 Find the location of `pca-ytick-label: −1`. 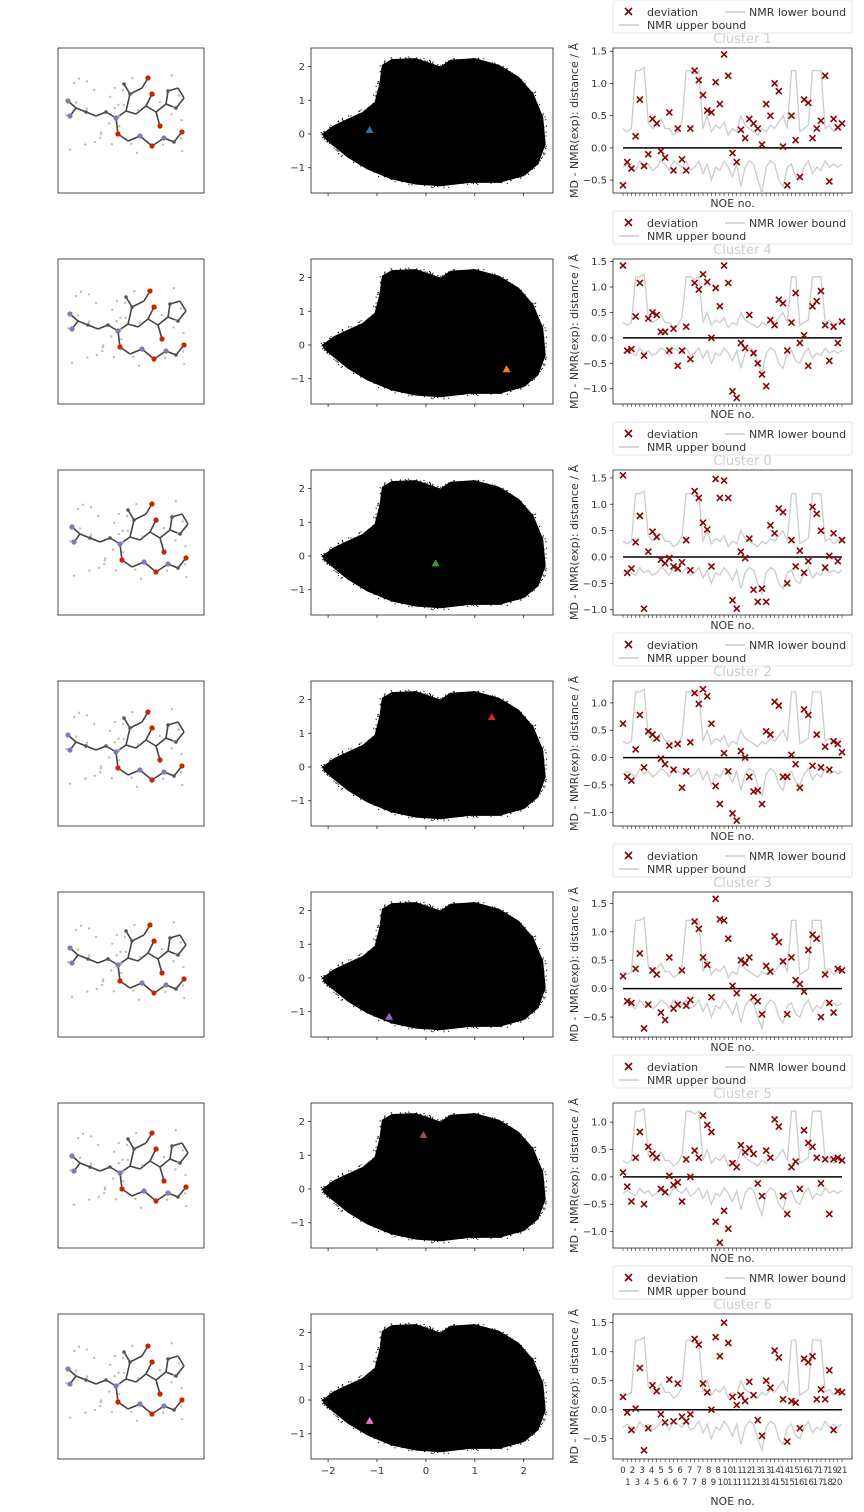

pca-ytick-label: −1 is located at coordinates (297, 1434).